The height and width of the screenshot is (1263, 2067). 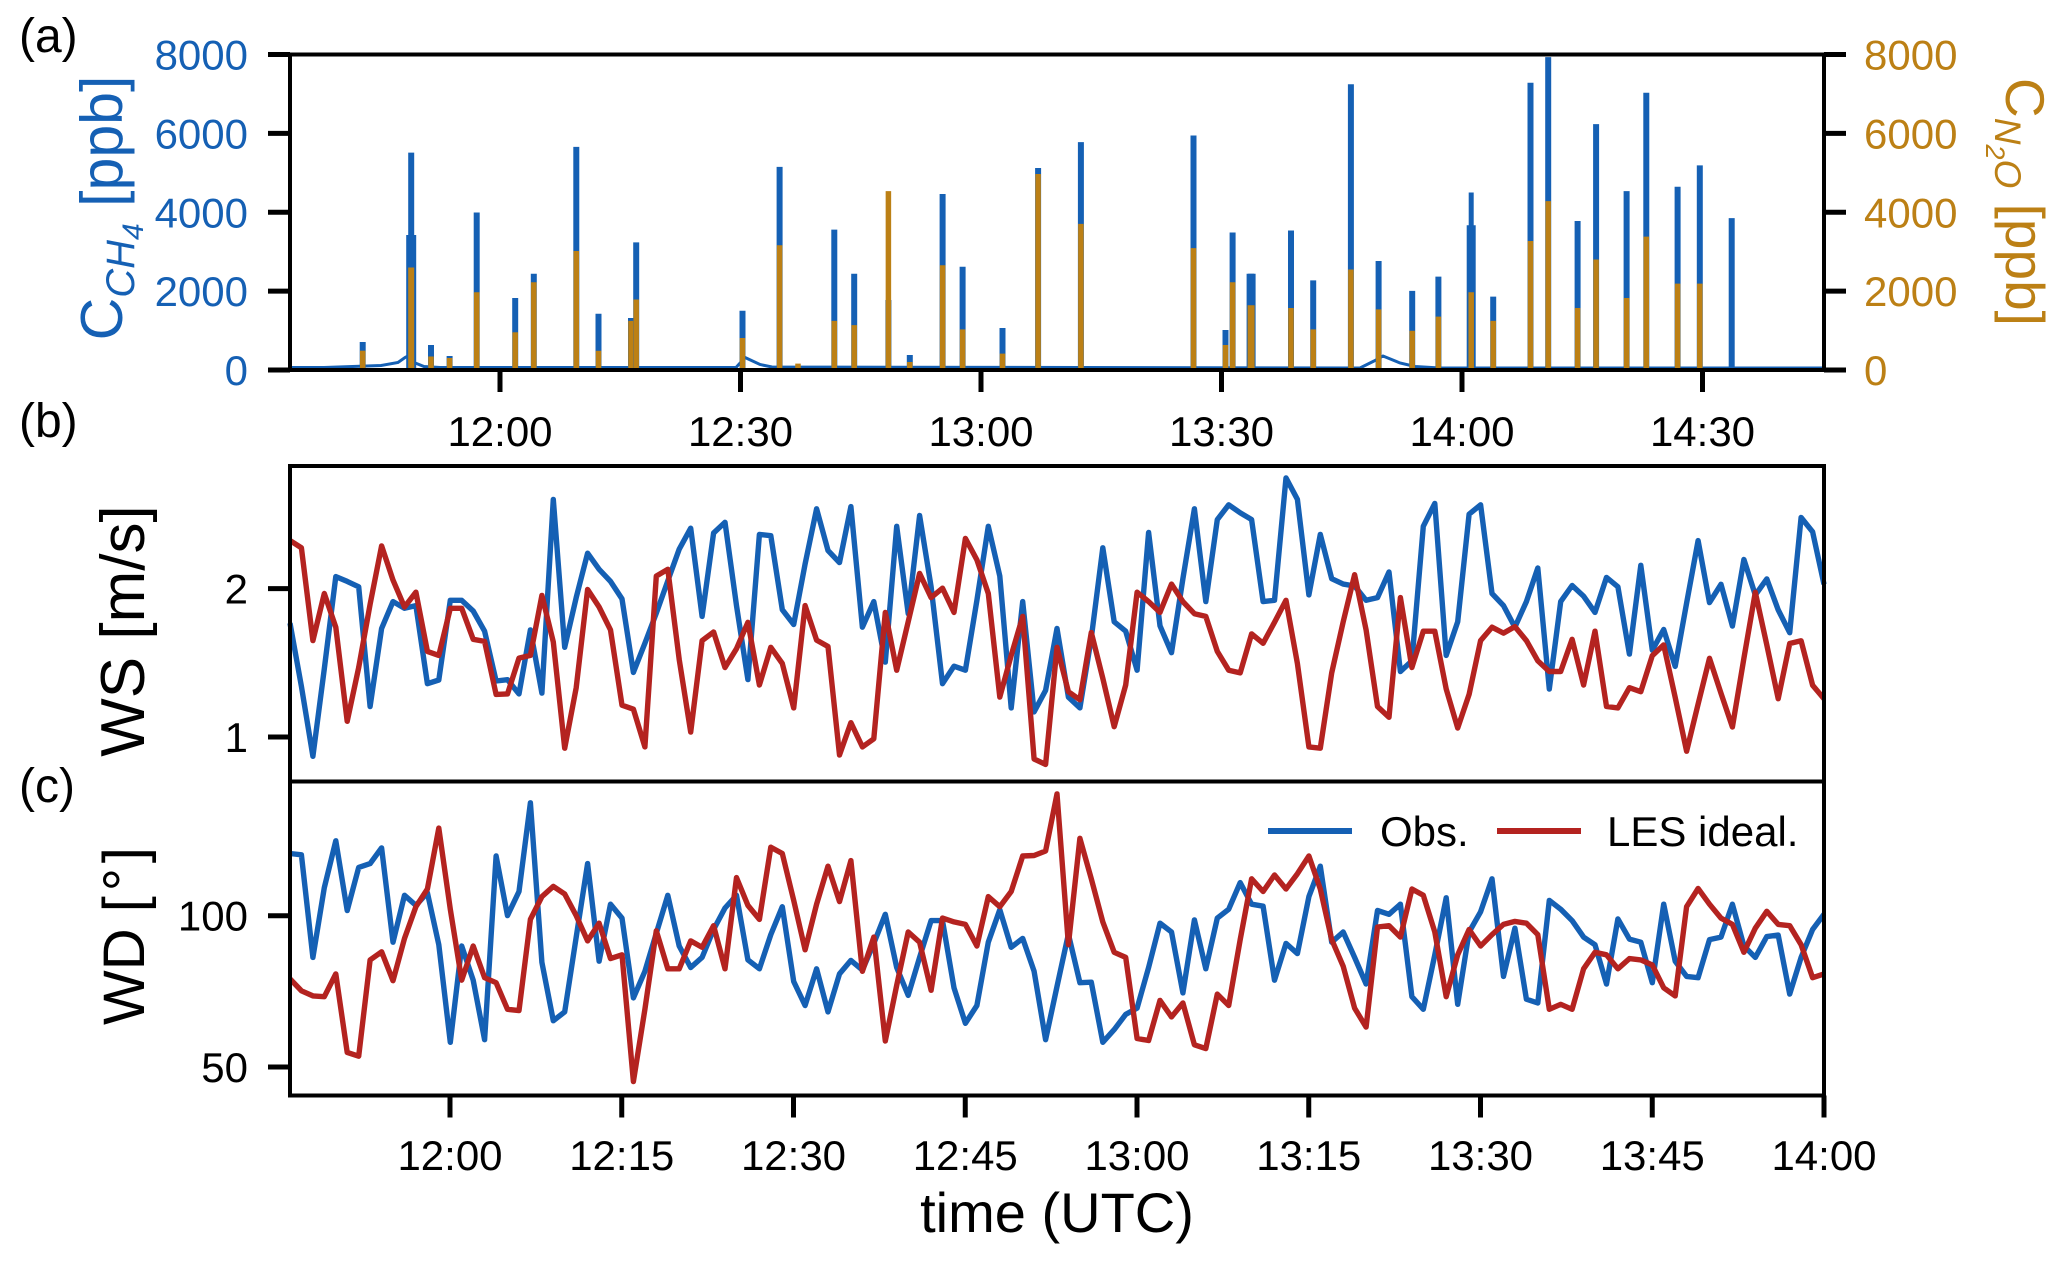 I want to click on svg-text: (b), so click(x=48, y=421).